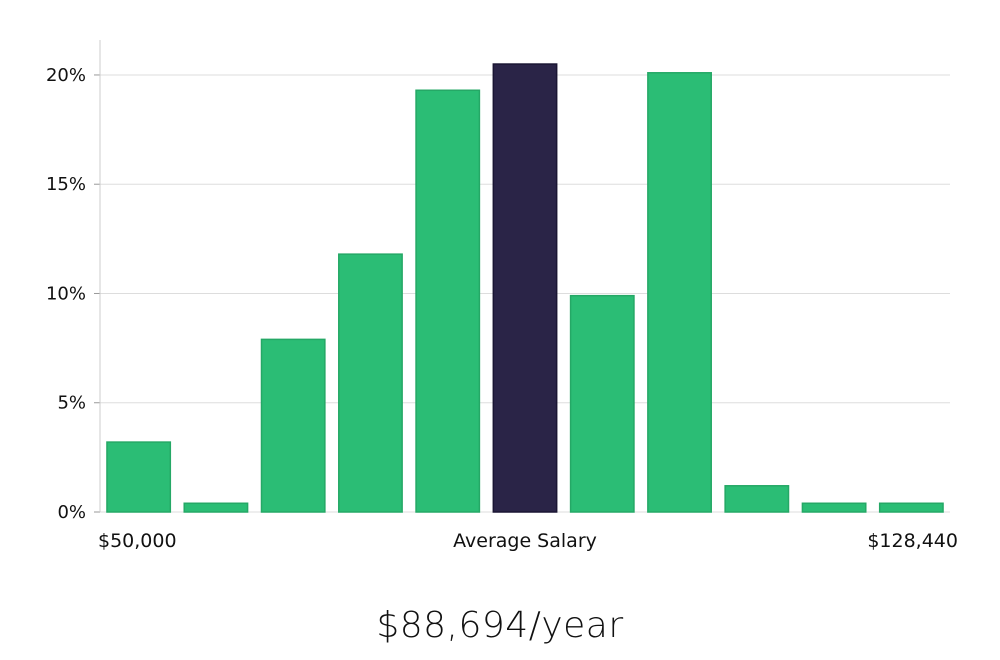 The height and width of the screenshot is (660, 1000). I want to click on x-center-label: Average Salary, so click(525, 541).